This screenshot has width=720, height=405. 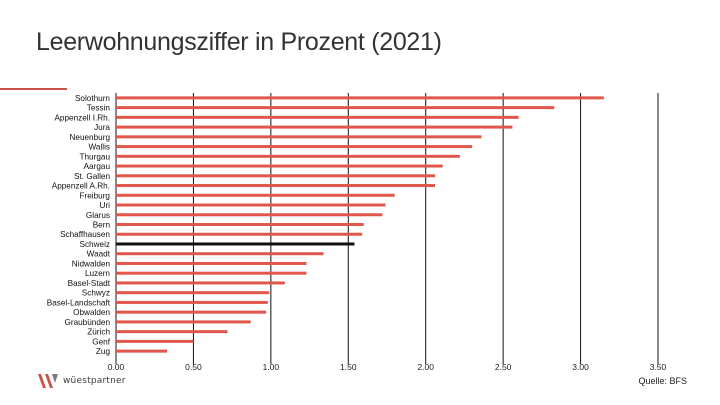 What do you see at coordinates (96, 293) in the screenshot?
I see `category-label: Schwyz` at bounding box center [96, 293].